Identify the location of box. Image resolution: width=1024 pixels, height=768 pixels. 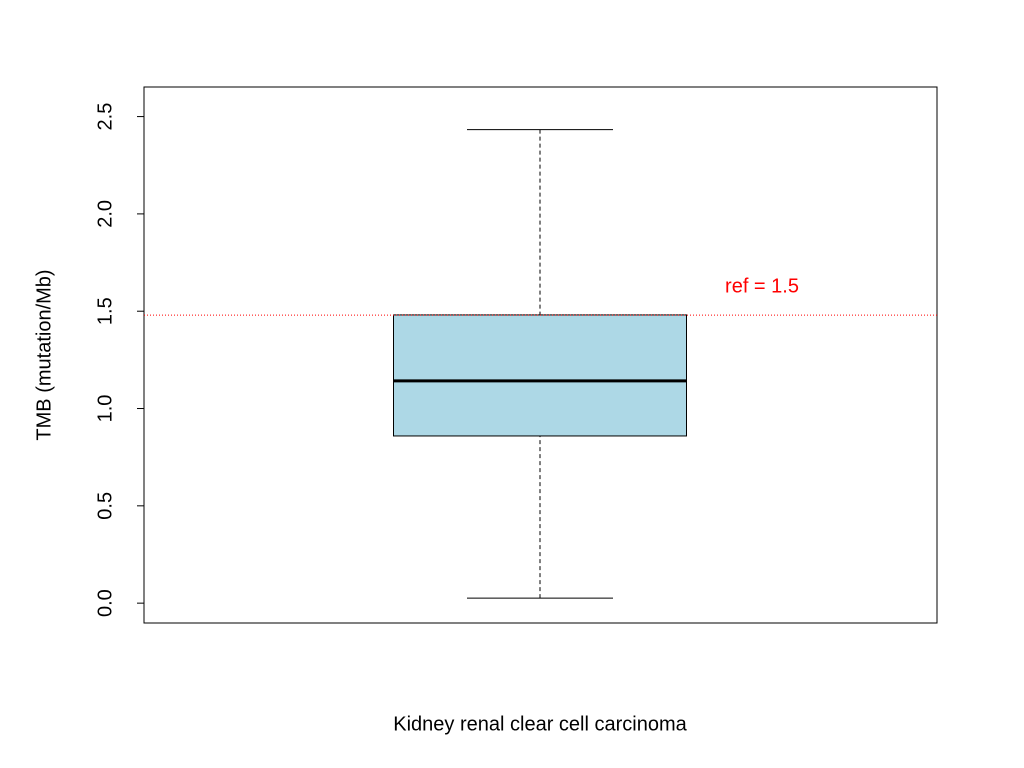
(540, 375).